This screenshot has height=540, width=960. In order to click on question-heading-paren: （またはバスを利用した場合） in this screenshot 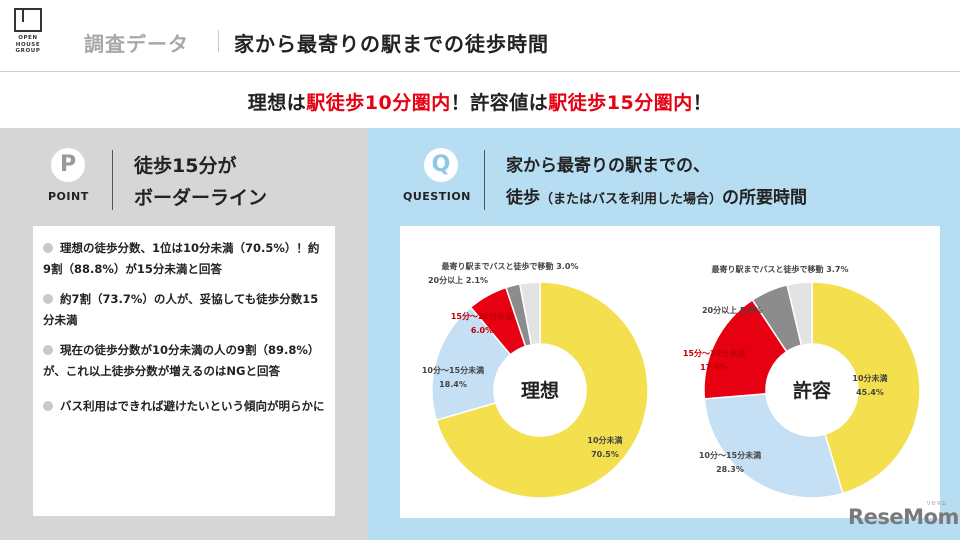, I will do `click(631, 199)`.